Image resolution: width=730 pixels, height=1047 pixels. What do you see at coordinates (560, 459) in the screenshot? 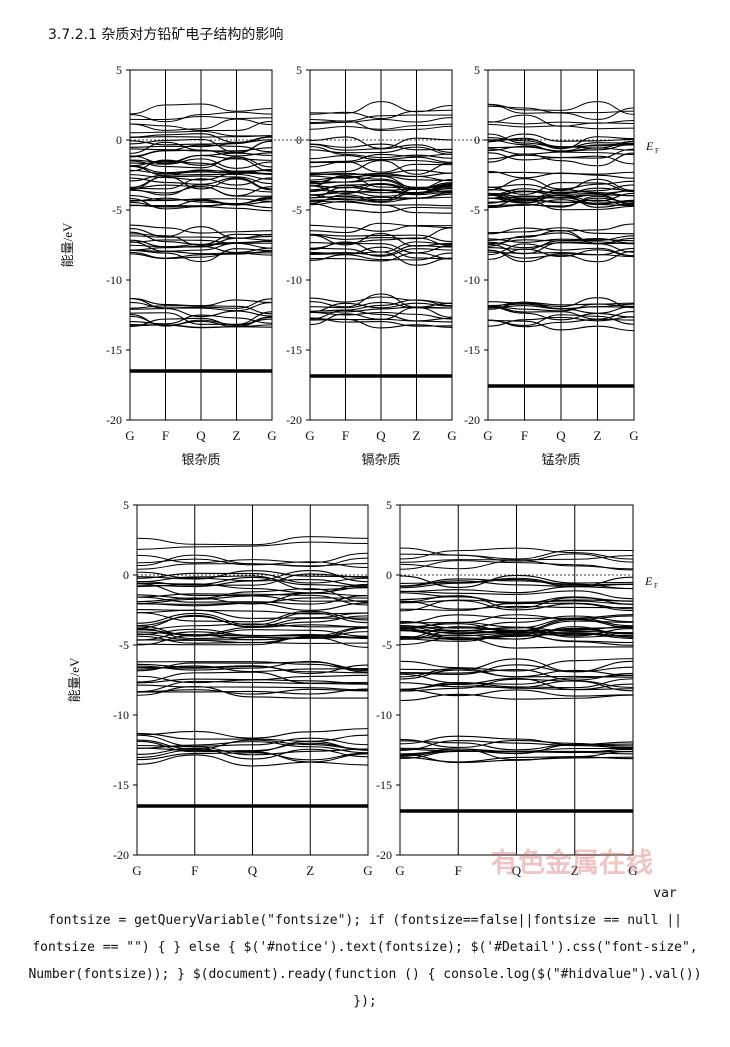
I see `panel-caption: 锰杂质` at bounding box center [560, 459].